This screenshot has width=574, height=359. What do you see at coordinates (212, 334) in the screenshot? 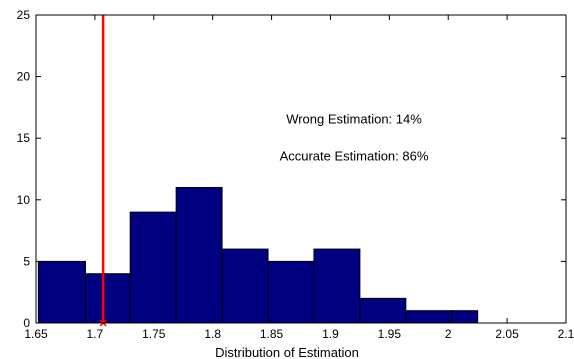
I see `x-tick-label: 1.8` at bounding box center [212, 334].